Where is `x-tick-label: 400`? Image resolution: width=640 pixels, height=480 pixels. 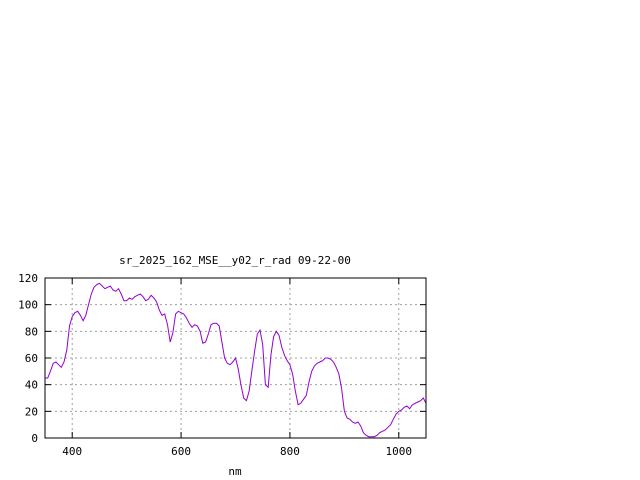 x-tick-label: 400 is located at coordinates (72, 451).